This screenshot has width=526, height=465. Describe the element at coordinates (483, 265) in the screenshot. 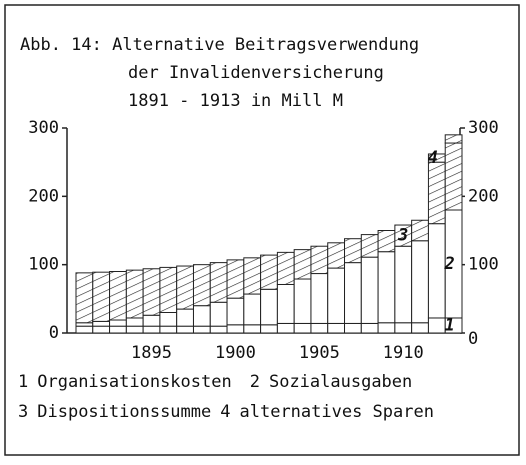

I see `y2-tick-label: 100` at that location.